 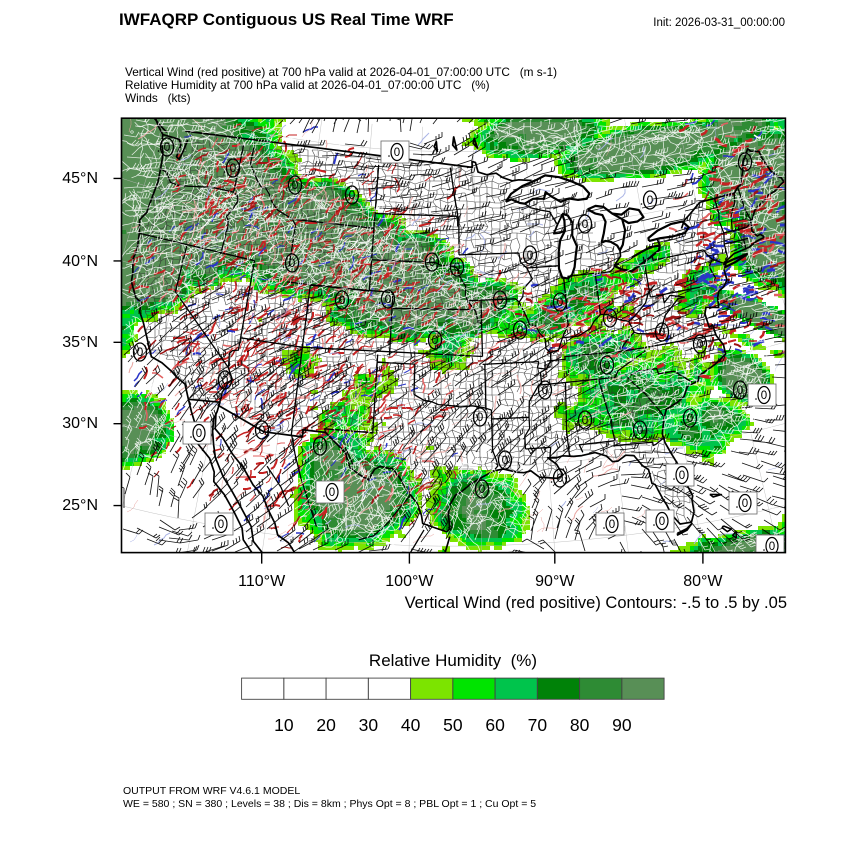 What do you see at coordinates (580, 725) in the screenshot?
I see `svg-text: 80` at bounding box center [580, 725].